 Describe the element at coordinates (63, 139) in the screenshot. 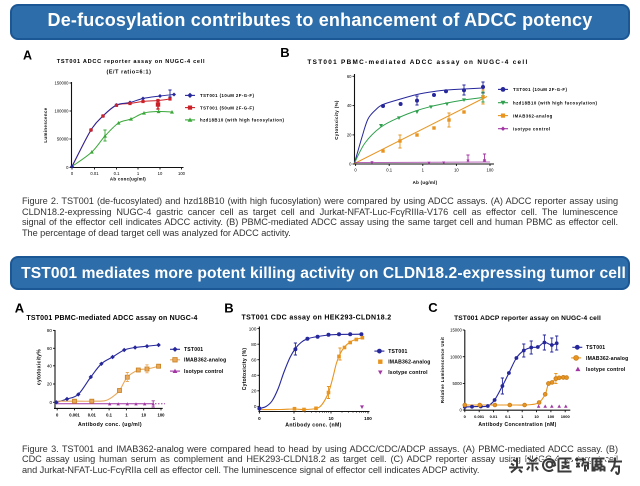

I see `svg-text: 50000` at that location.